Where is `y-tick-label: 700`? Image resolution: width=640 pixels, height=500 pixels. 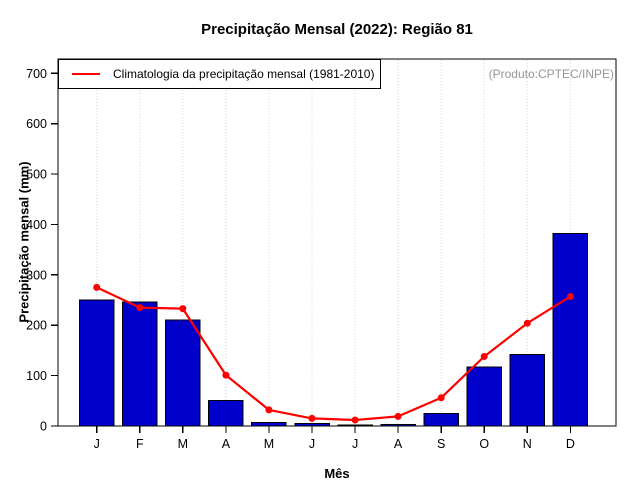
y-tick-label: 700 is located at coordinates (36, 74).